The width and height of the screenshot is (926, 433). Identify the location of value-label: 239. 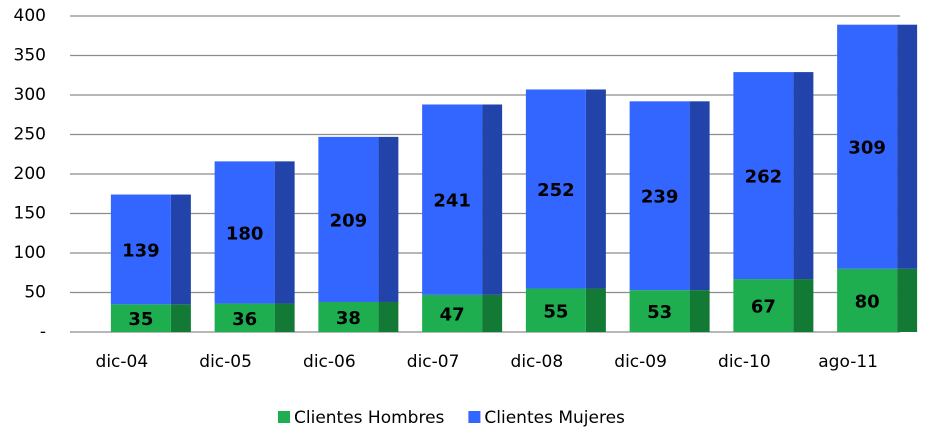
(660, 197).